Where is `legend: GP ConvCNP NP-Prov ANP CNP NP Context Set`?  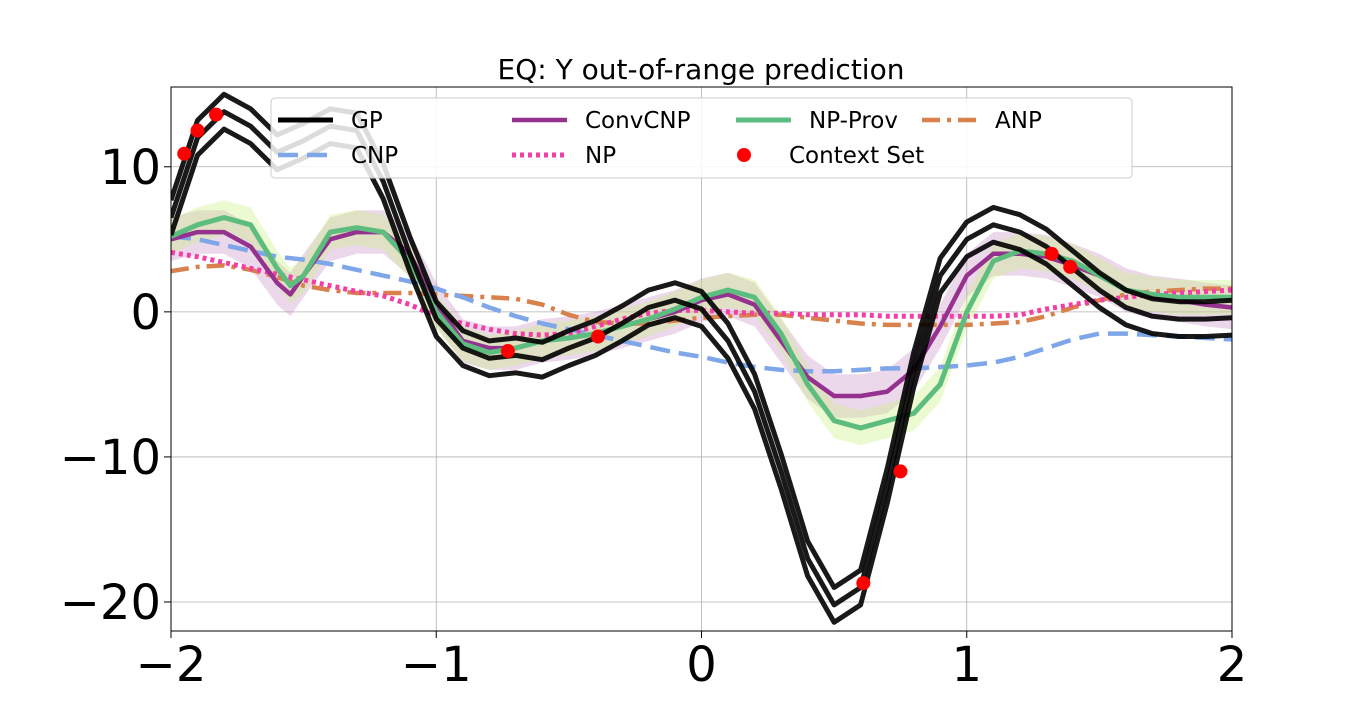
legend: GP ConvCNP NP-Prov ANP CNP NP Context Set is located at coordinates (701, 138).